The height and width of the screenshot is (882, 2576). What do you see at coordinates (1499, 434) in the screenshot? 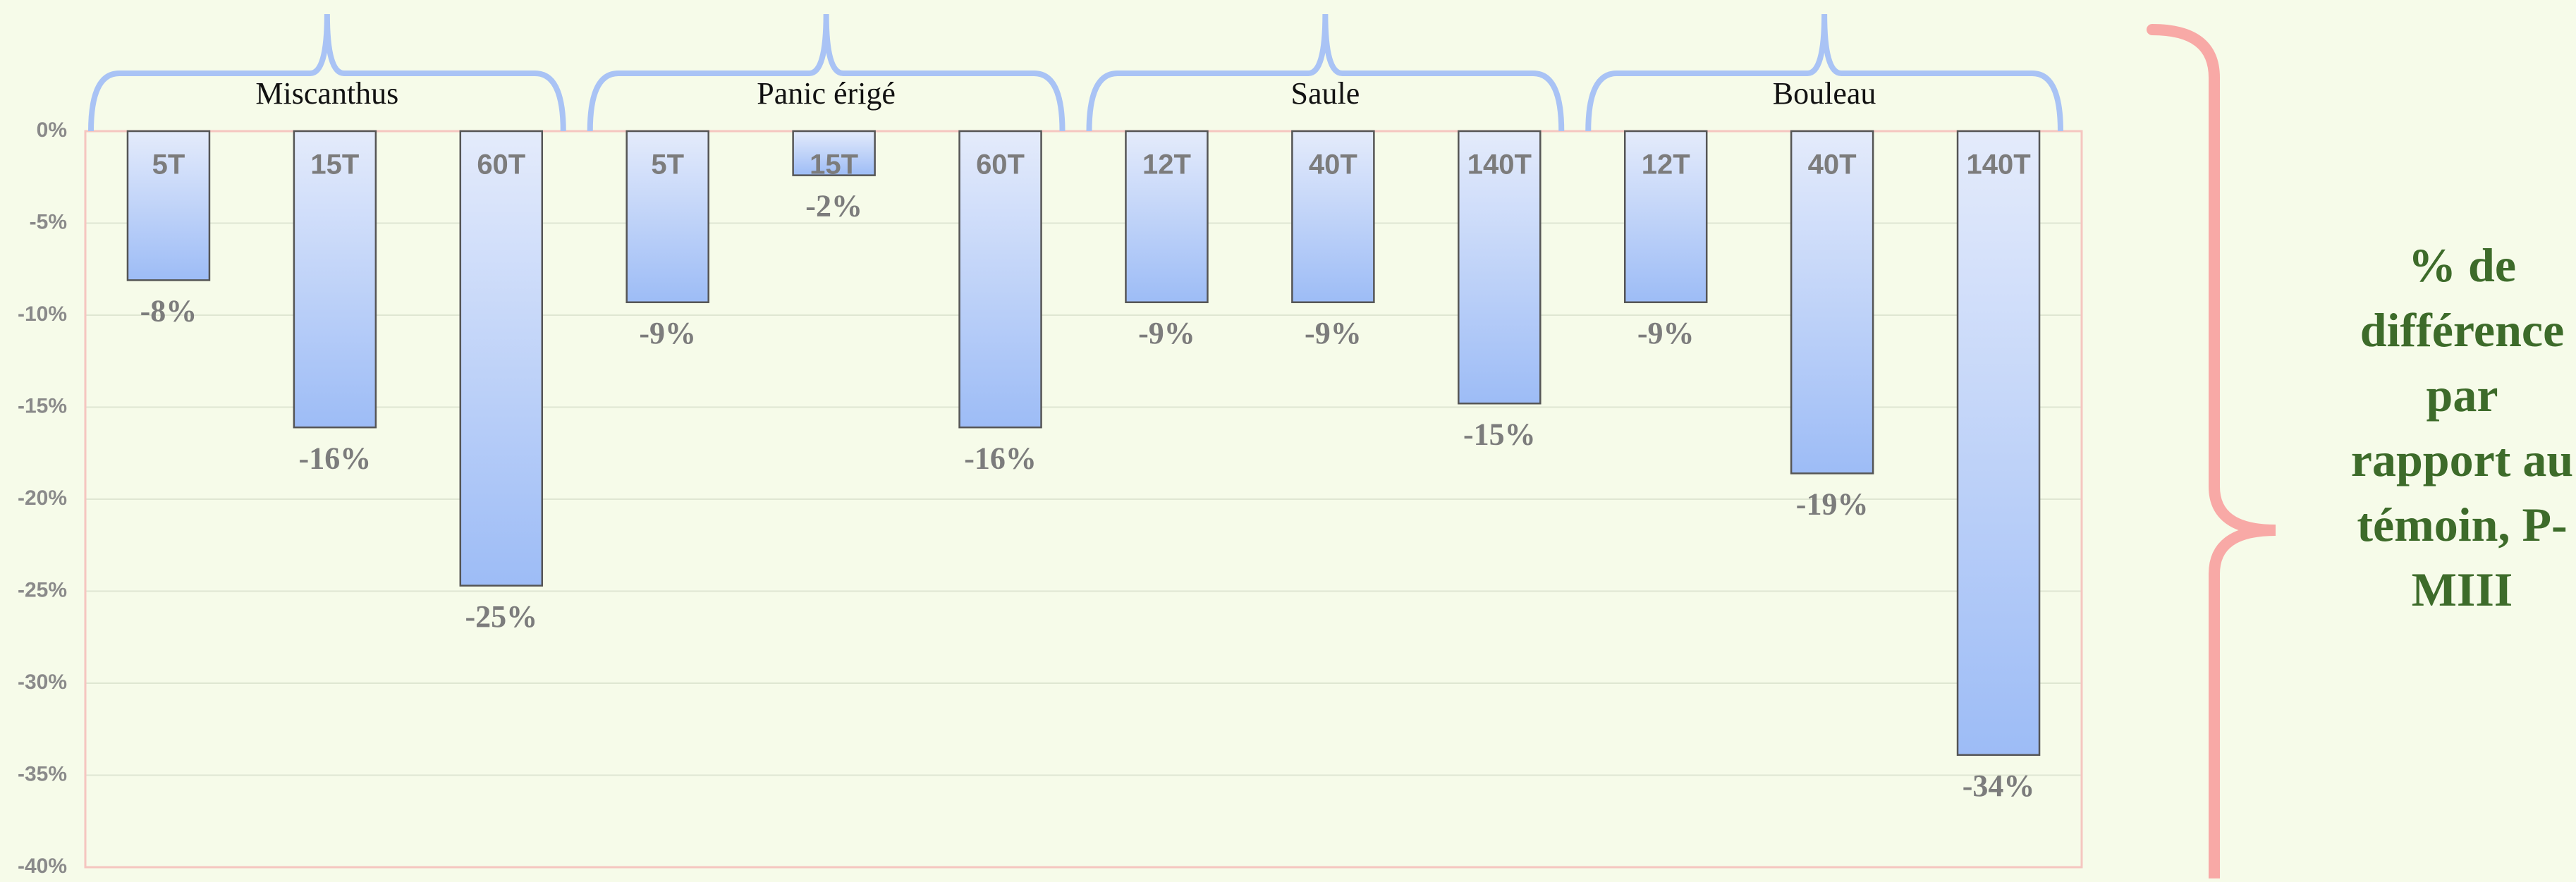
I see `value-label: -15%` at bounding box center [1499, 434].